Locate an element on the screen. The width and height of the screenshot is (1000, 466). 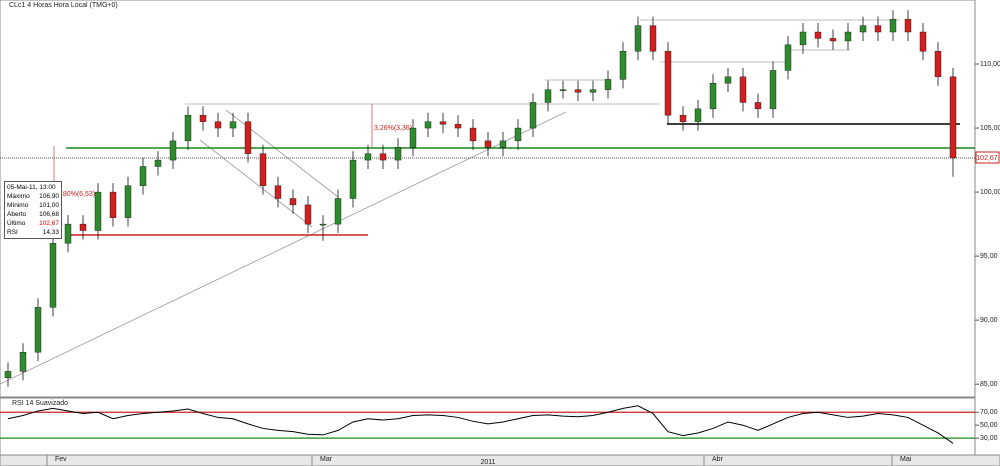
rsi-title: RSI 14 Suavizado is located at coordinates (40, 403).